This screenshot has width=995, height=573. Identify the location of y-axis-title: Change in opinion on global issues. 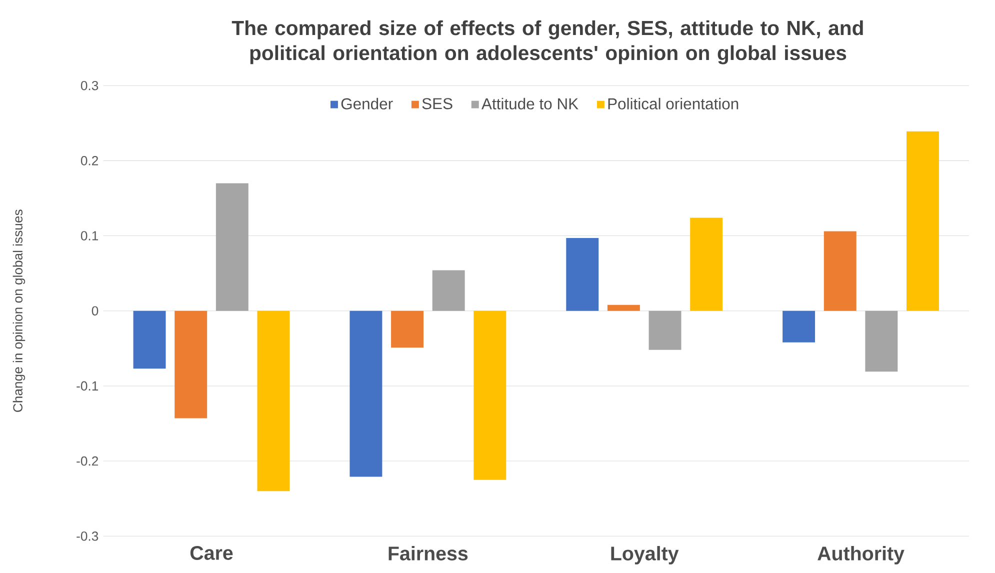
(19, 311).